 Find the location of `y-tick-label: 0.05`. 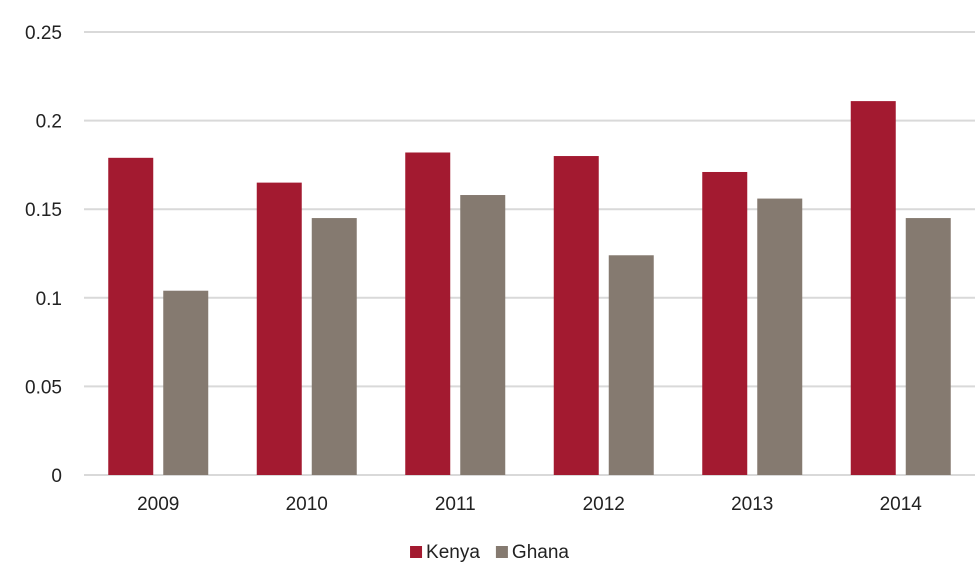

y-tick-label: 0.05 is located at coordinates (43, 387).